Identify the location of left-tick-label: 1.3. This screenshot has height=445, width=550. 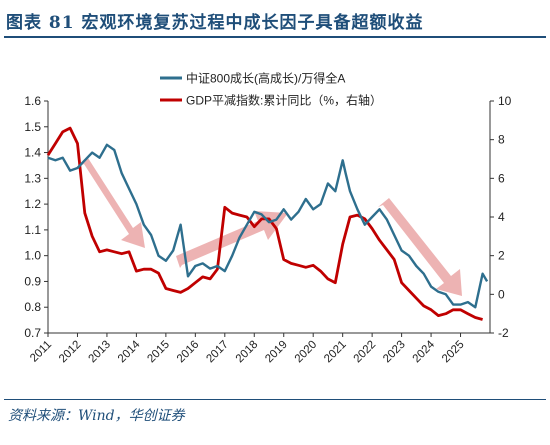
(32, 178).